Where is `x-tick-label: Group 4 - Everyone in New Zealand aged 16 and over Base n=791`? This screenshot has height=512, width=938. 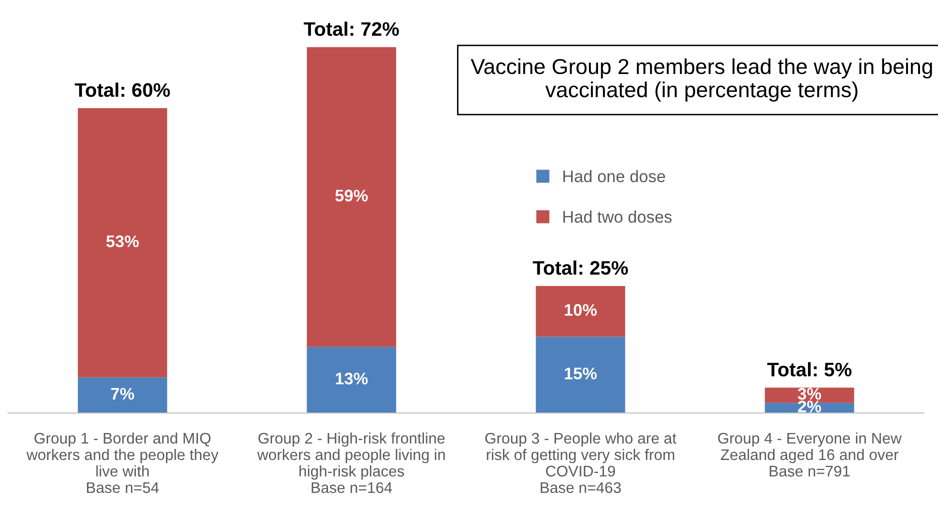 x-tick-label: Group 4 - Everyone in New Zealand aged 16 and over Base n=791 is located at coordinates (810, 454).